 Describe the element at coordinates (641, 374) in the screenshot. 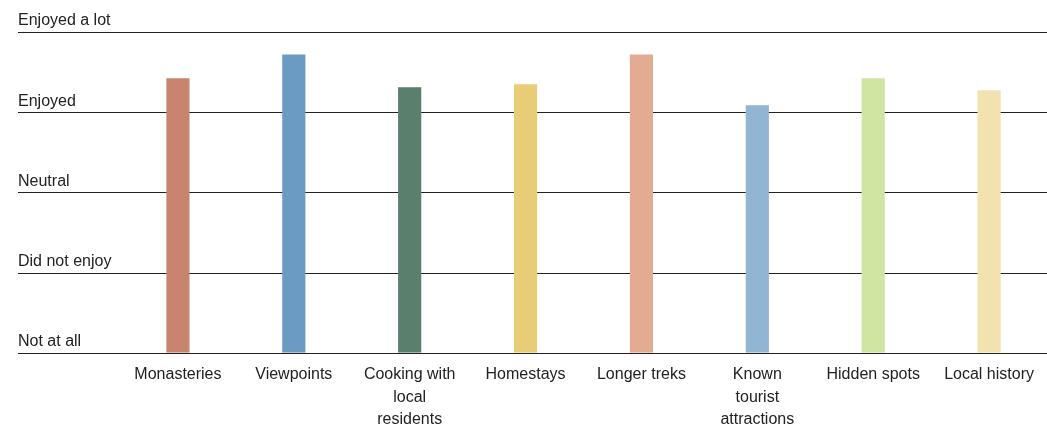

I see `x-tick-label: Longer treks` at that location.